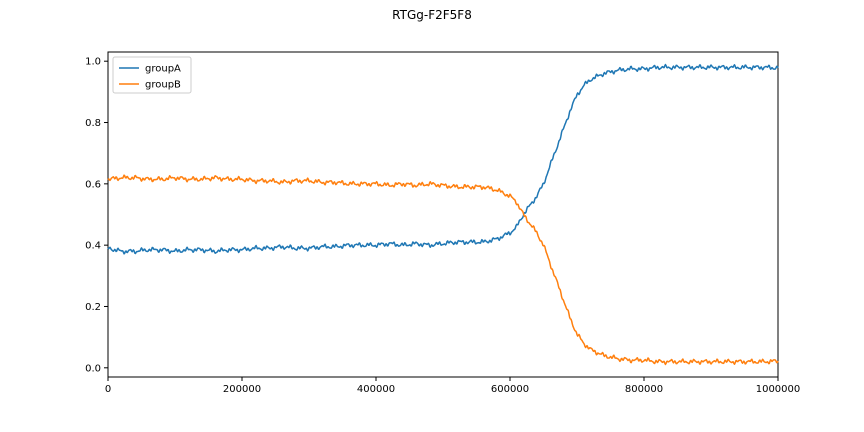  What do you see at coordinates (93, 62) in the screenshot?
I see `y-tick-label: 1.0` at bounding box center [93, 62].